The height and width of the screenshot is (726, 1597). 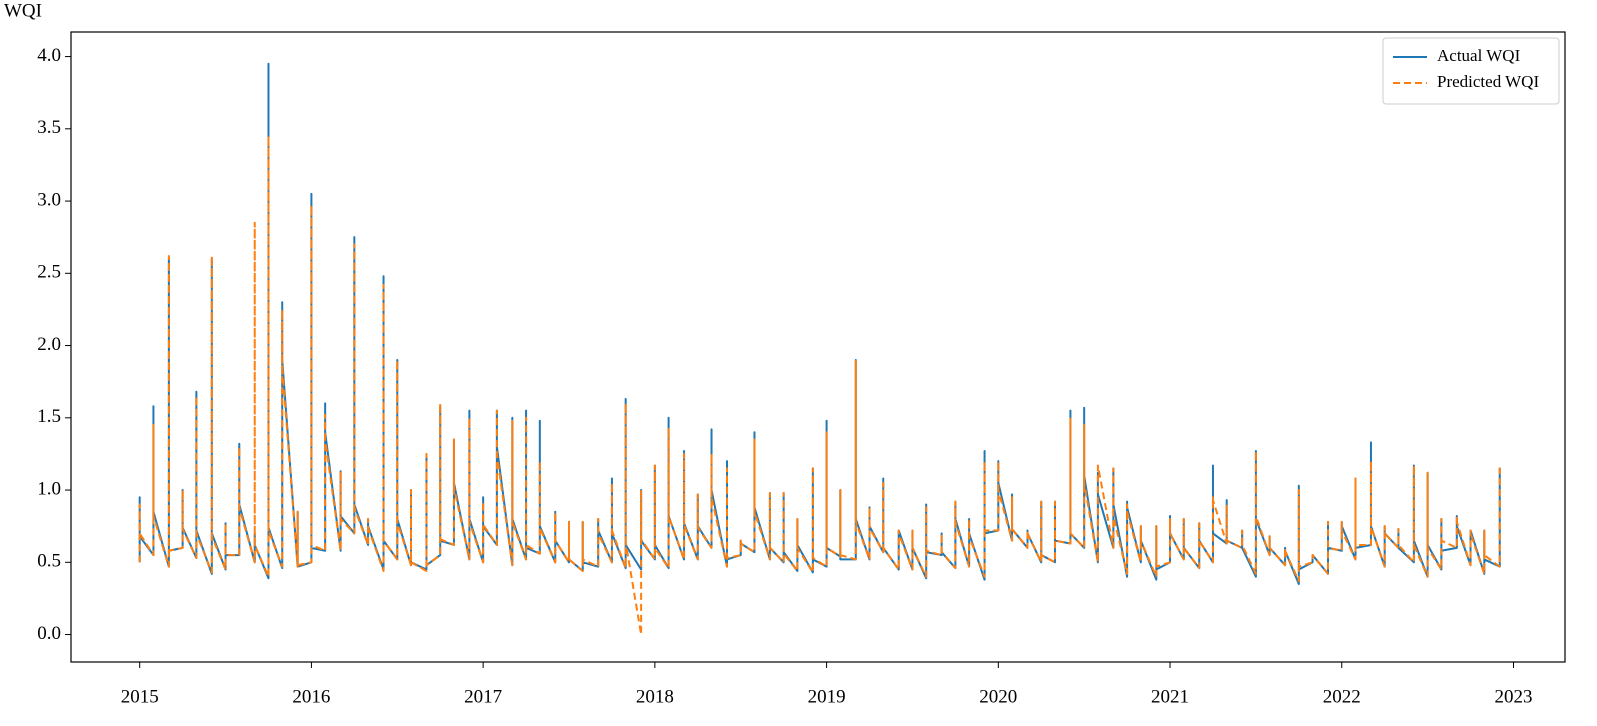 What do you see at coordinates (483, 696) in the screenshot?
I see `x-tick-label: 2017` at bounding box center [483, 696].